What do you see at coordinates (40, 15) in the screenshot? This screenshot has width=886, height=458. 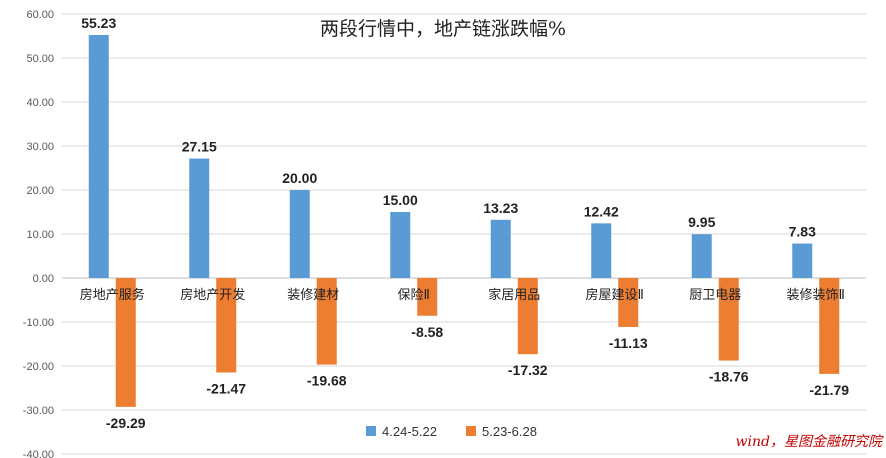 I see `y-tick-label: 60.00` at bounding box center [40, 15].